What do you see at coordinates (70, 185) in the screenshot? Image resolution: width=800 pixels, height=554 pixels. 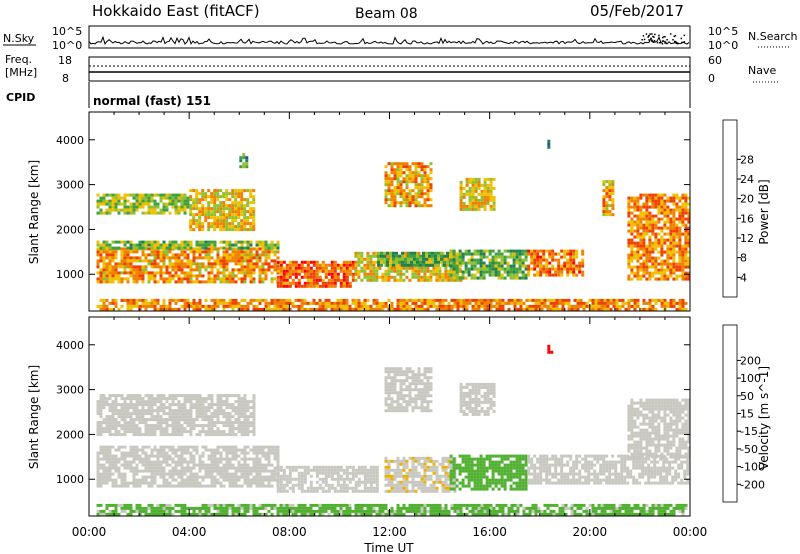 I see `y-tick-label: 3000` at bounding box center [70, 185].